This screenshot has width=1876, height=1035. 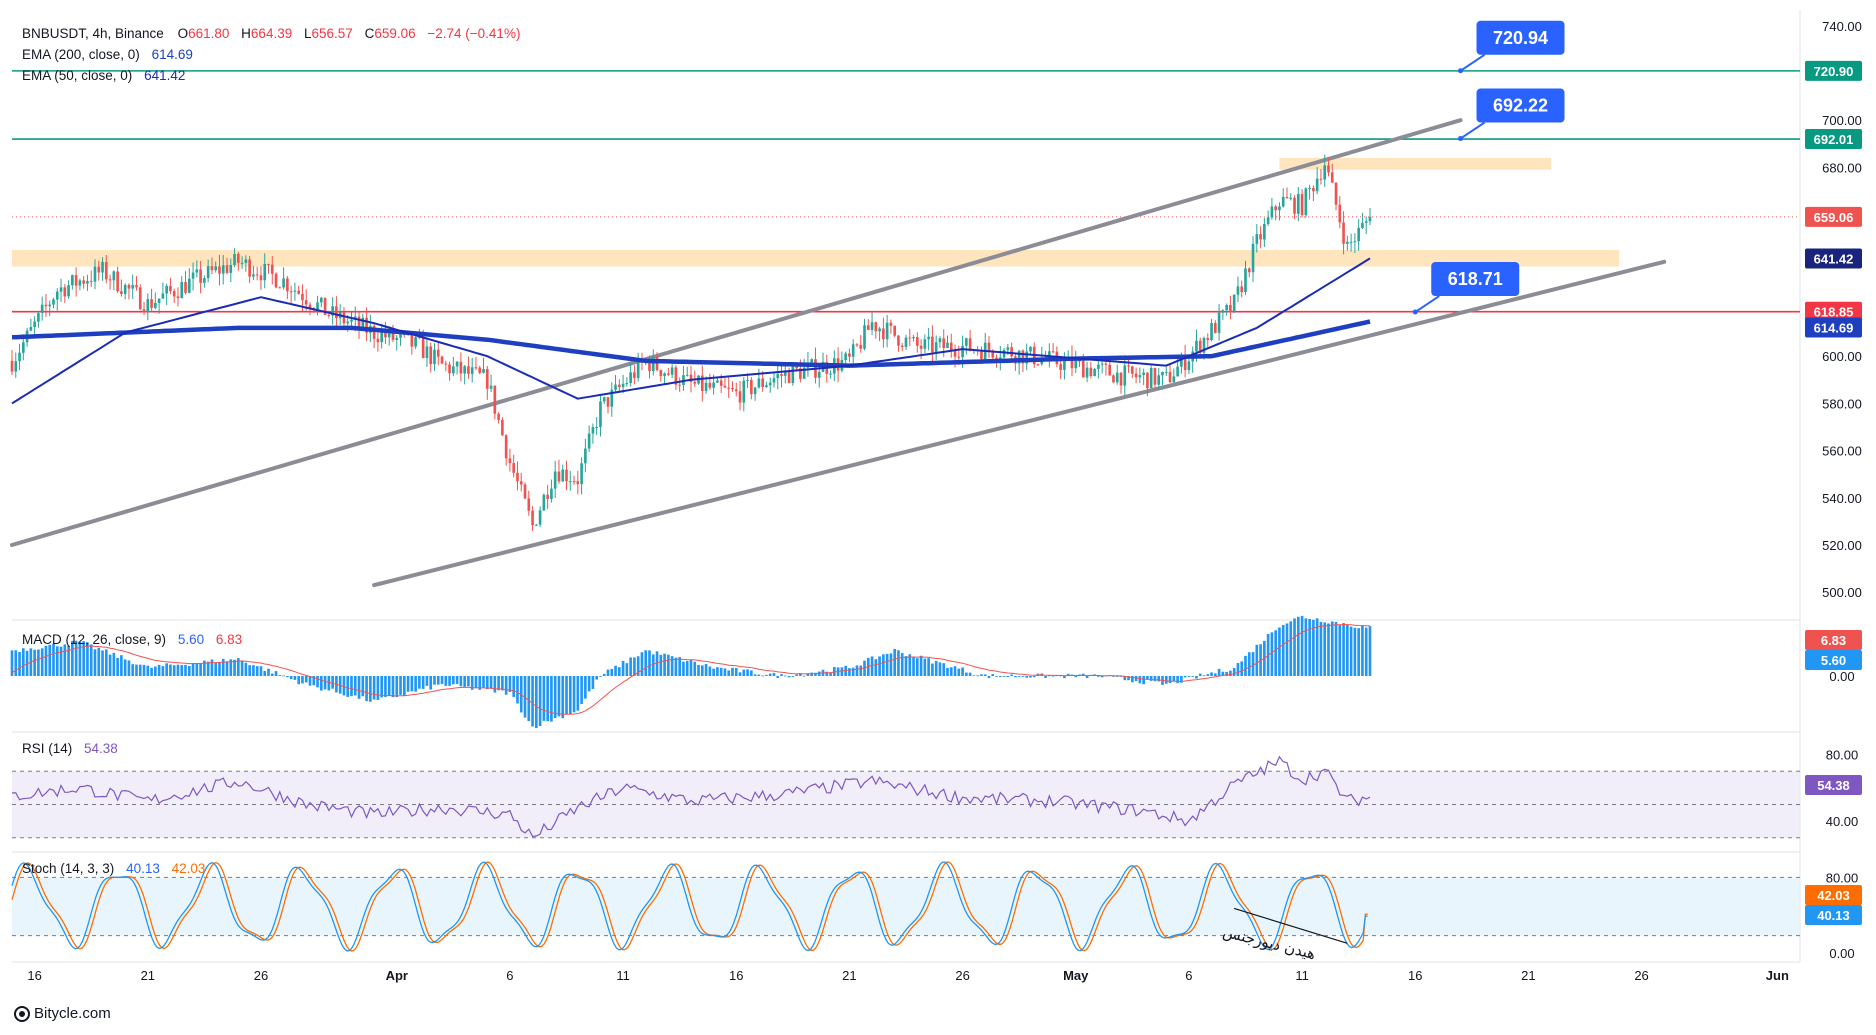 What do you see at coordinates (191, 639) in the screenshot?
I see `macd-value: 5.60` at bounding box center [191, 639].